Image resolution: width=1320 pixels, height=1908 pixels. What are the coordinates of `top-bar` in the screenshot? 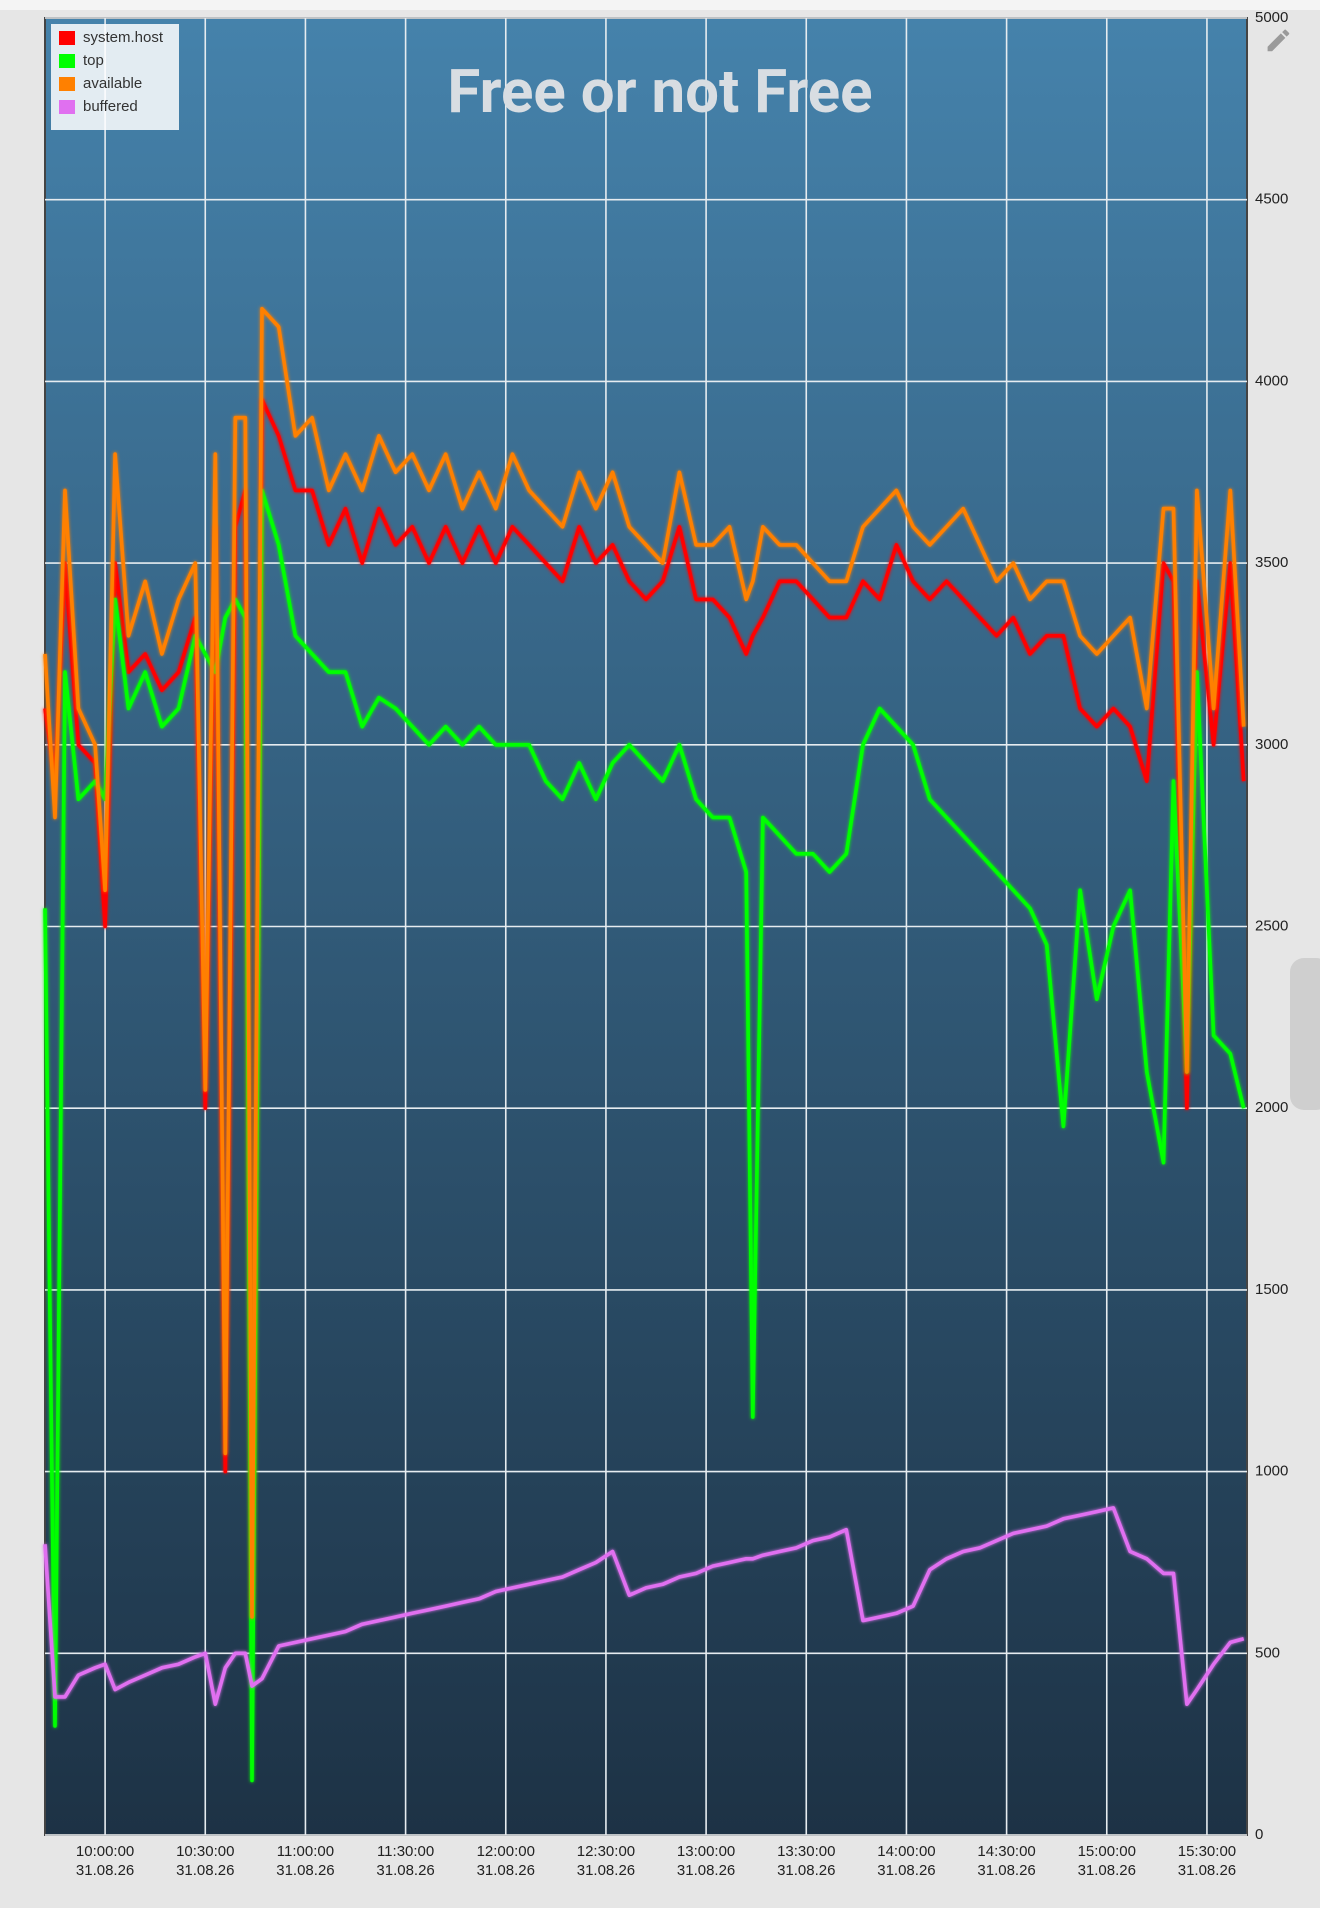 It's located at (660, 5).